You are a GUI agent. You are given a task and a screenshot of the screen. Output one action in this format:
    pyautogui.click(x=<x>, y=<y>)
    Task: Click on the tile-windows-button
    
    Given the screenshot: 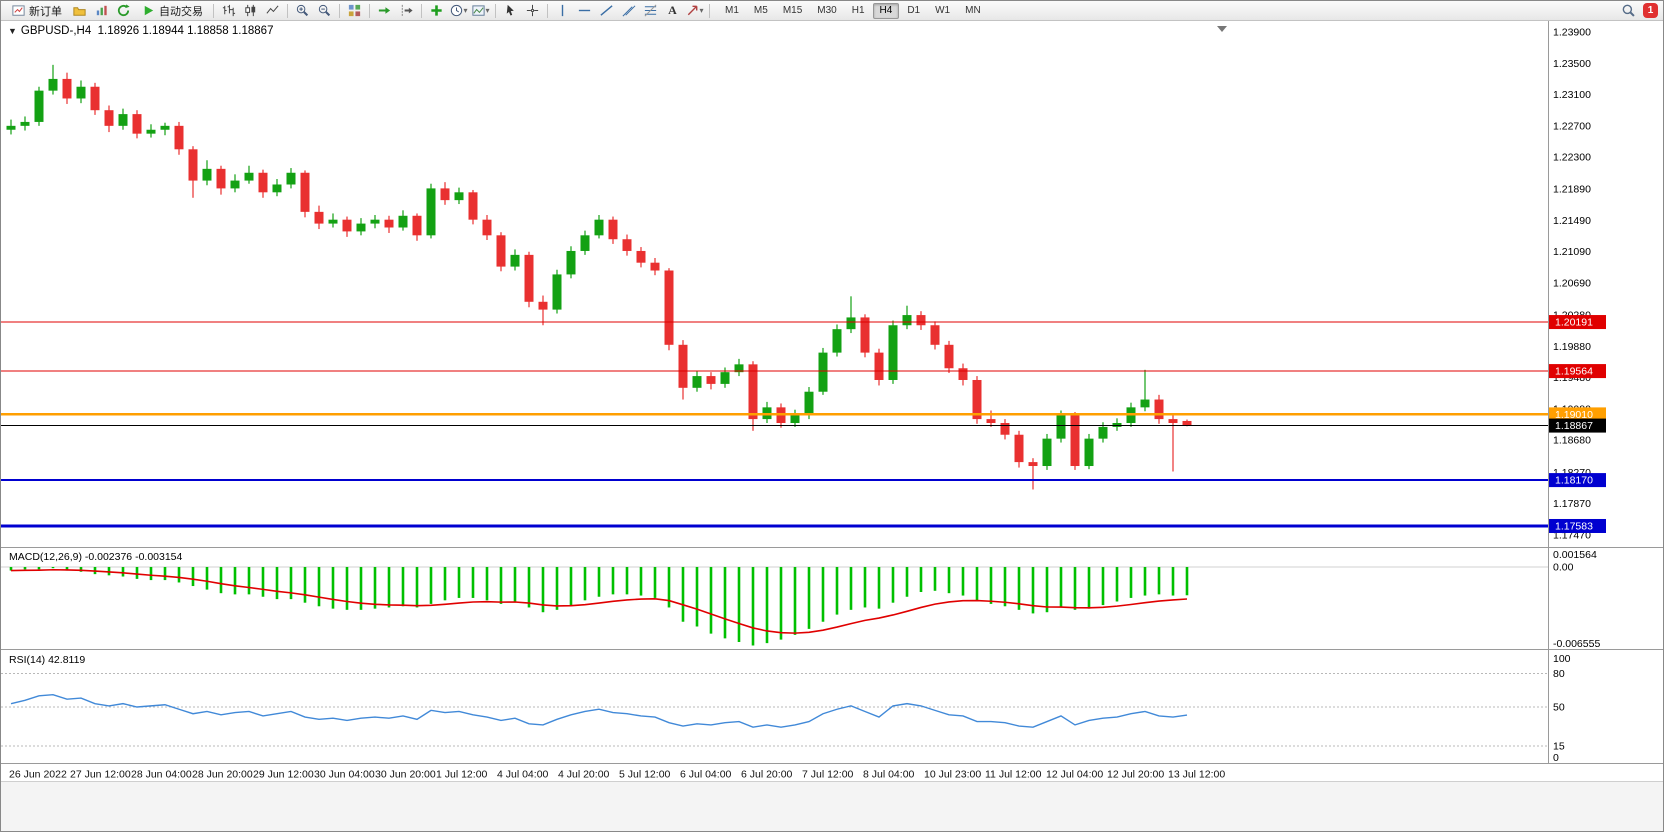 What is the action you would take?
    pyautogui.click(x=354, y=11)
    